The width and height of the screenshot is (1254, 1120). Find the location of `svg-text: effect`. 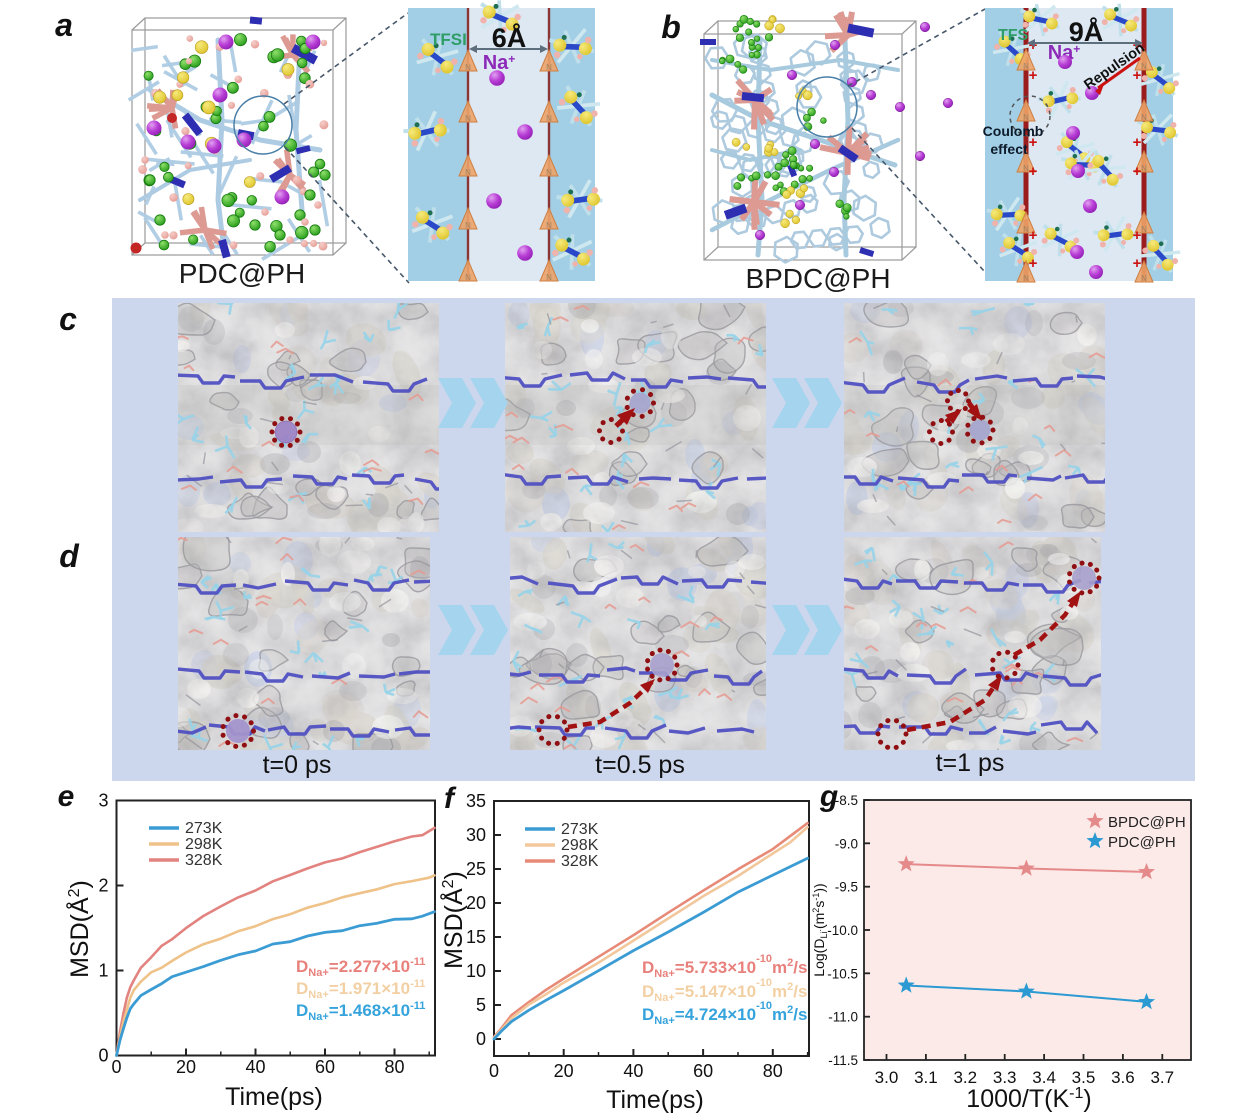

svg-text: effect is located at coordinates (1009, 149).